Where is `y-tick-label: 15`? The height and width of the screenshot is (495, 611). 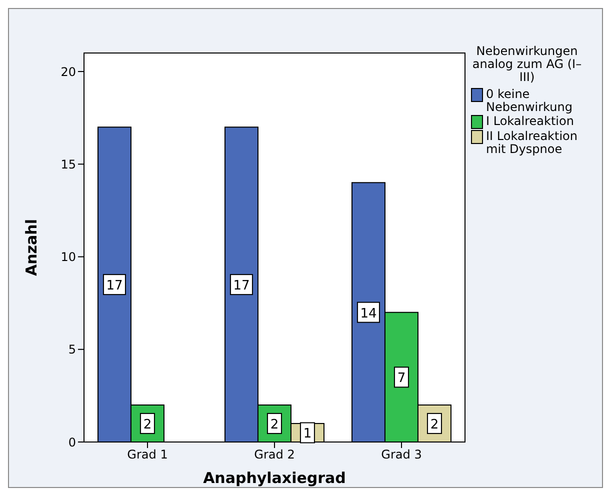
y-tick-label: 15 is located at coordinates (68, 164).